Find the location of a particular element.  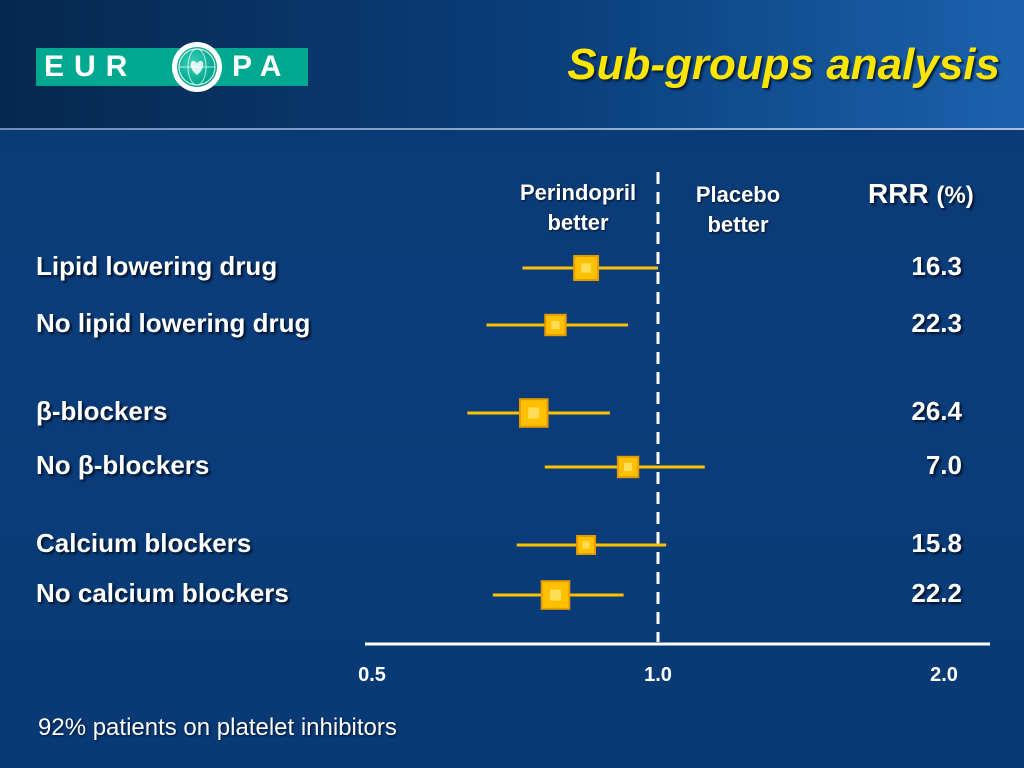

rrr-value: 7.0 is located at coordinates (943, 465).